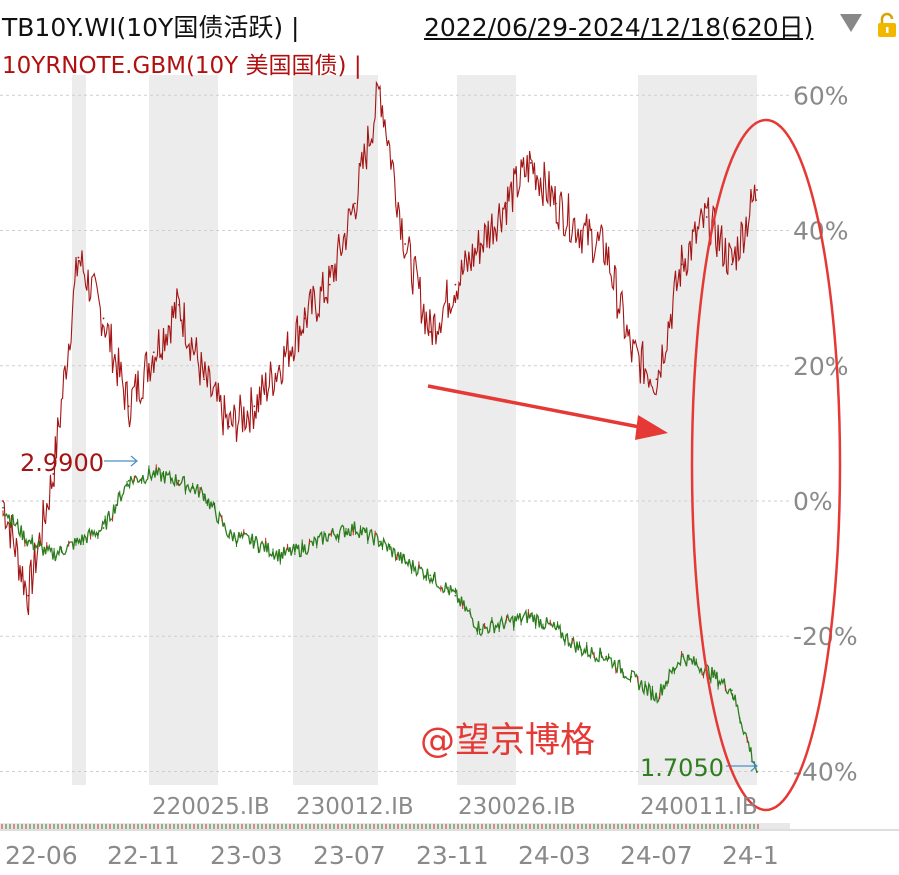 The height and width of the screenshot is (875, 899). Describe the element at coordinates (821, 95) in the screenshot. I see `y-tick-label: 60%` at that location.